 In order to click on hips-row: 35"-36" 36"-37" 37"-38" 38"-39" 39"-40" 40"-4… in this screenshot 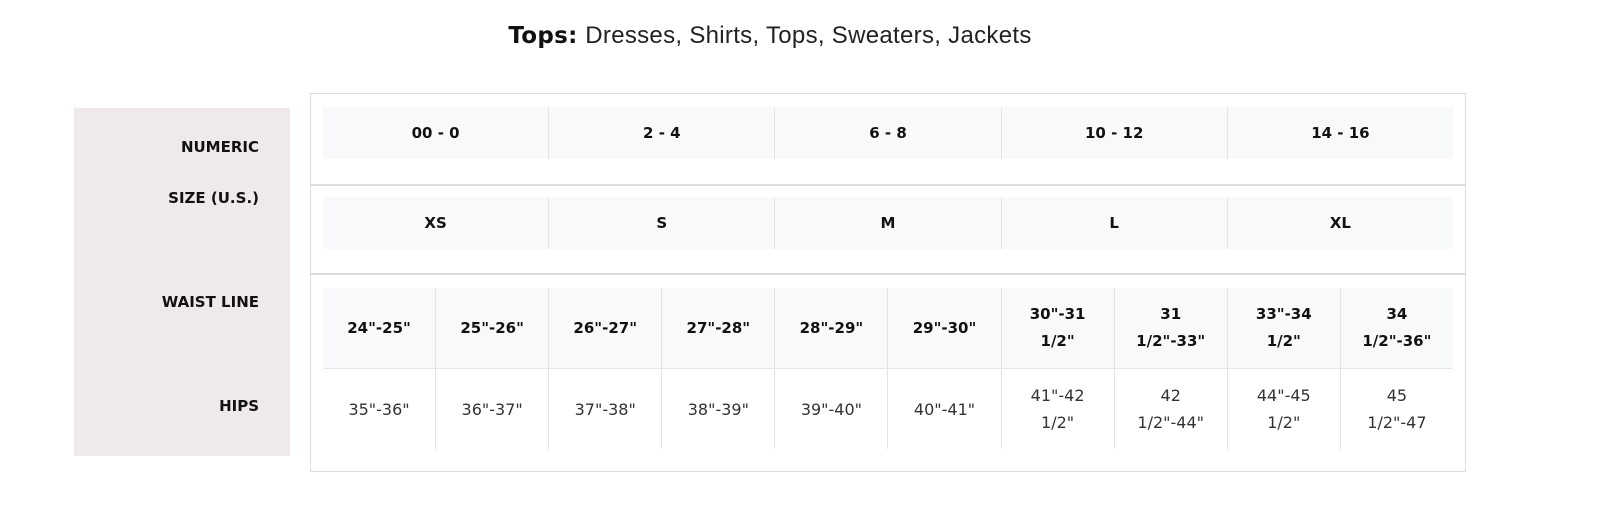, I will do `click(888, 408)`.